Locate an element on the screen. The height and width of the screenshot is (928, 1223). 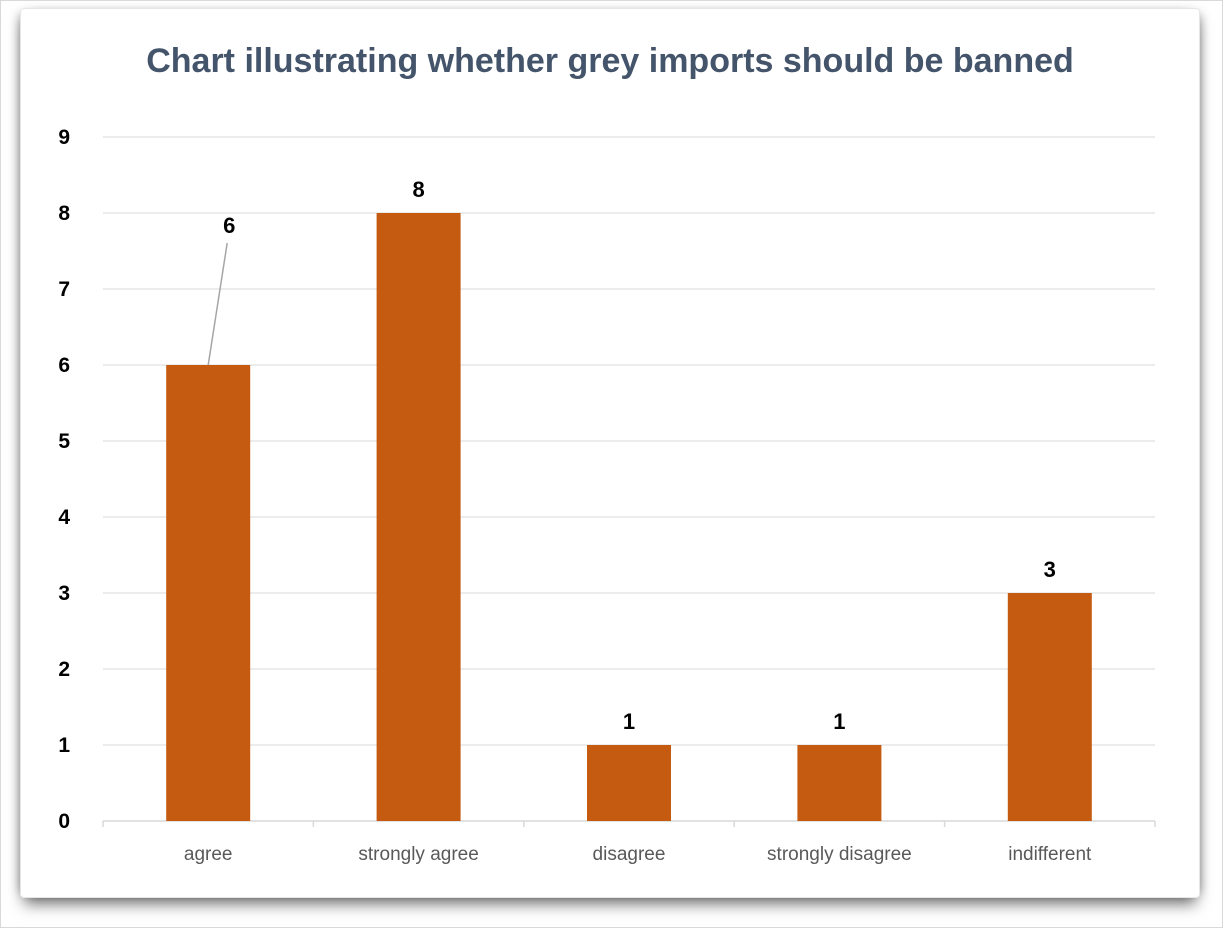
y-axis-ticks: 0 1 2 3 4 5 6 7 8 9 is located at coordinates (64, 479).